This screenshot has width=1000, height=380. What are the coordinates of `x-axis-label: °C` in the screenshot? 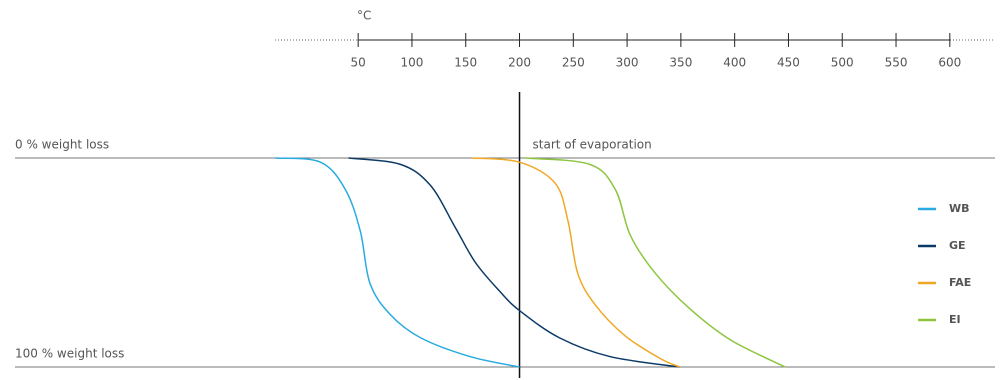 It's located at (364, 16).